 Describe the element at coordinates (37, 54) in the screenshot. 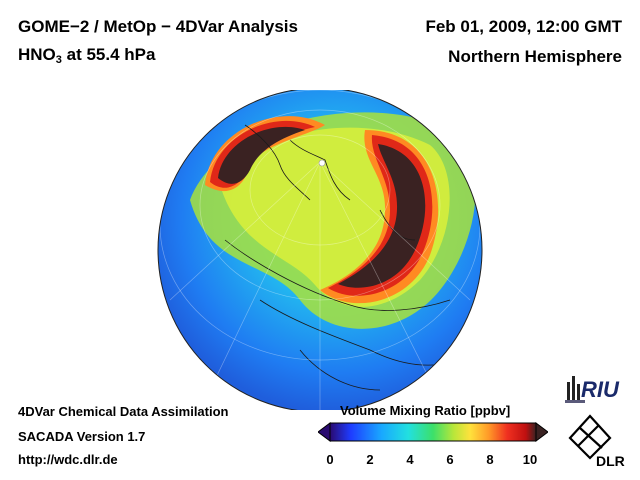

I see `species-main: HNO` at that location.